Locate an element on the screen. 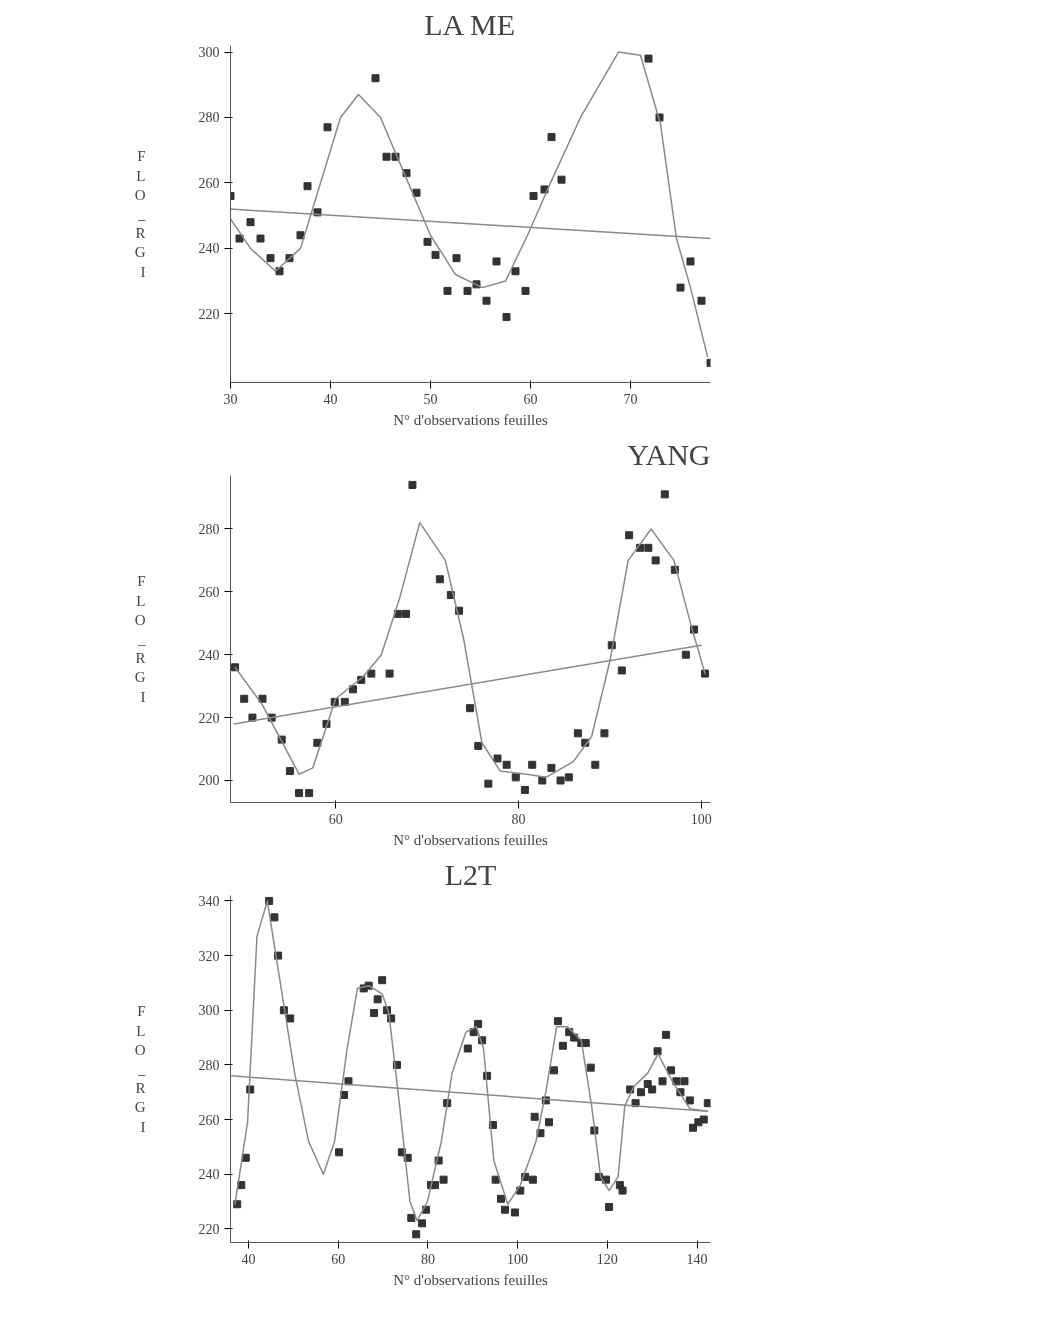  x-tick-label: 30 is located at coordinates (230, 399).